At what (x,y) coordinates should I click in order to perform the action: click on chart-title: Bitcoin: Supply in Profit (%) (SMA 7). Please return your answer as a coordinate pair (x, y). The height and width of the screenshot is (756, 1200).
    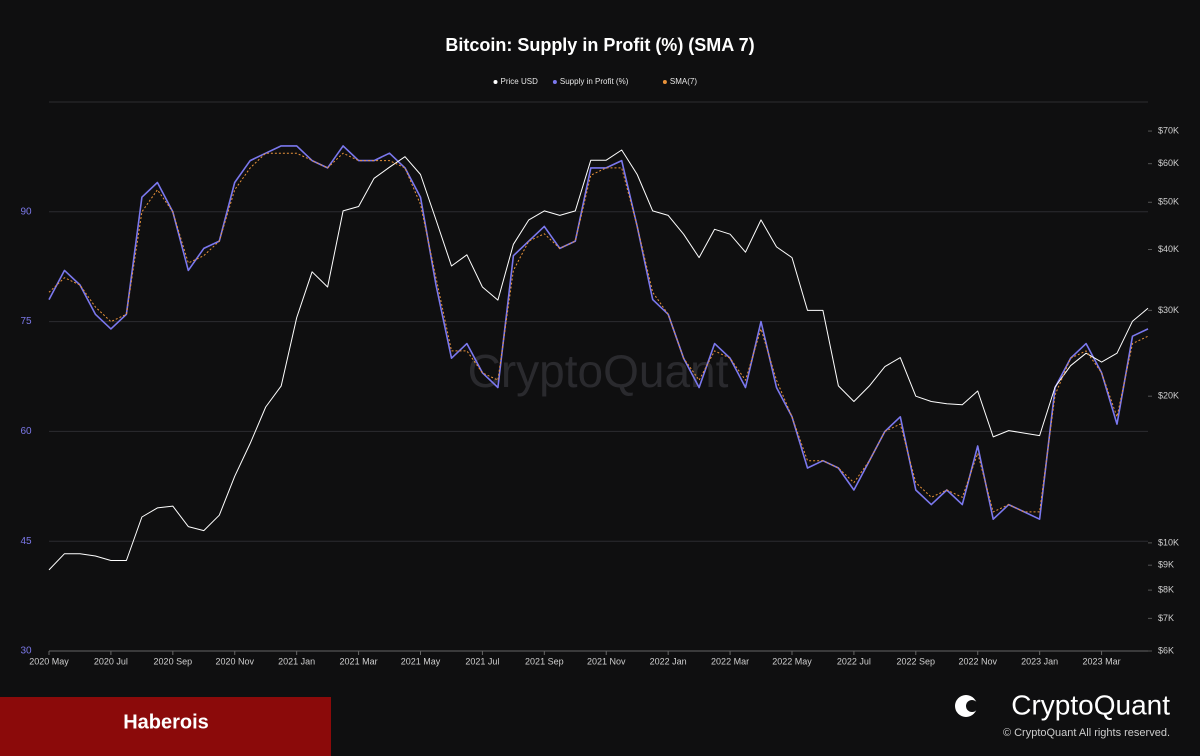
    Looking at the image, I should click on (599, 45).